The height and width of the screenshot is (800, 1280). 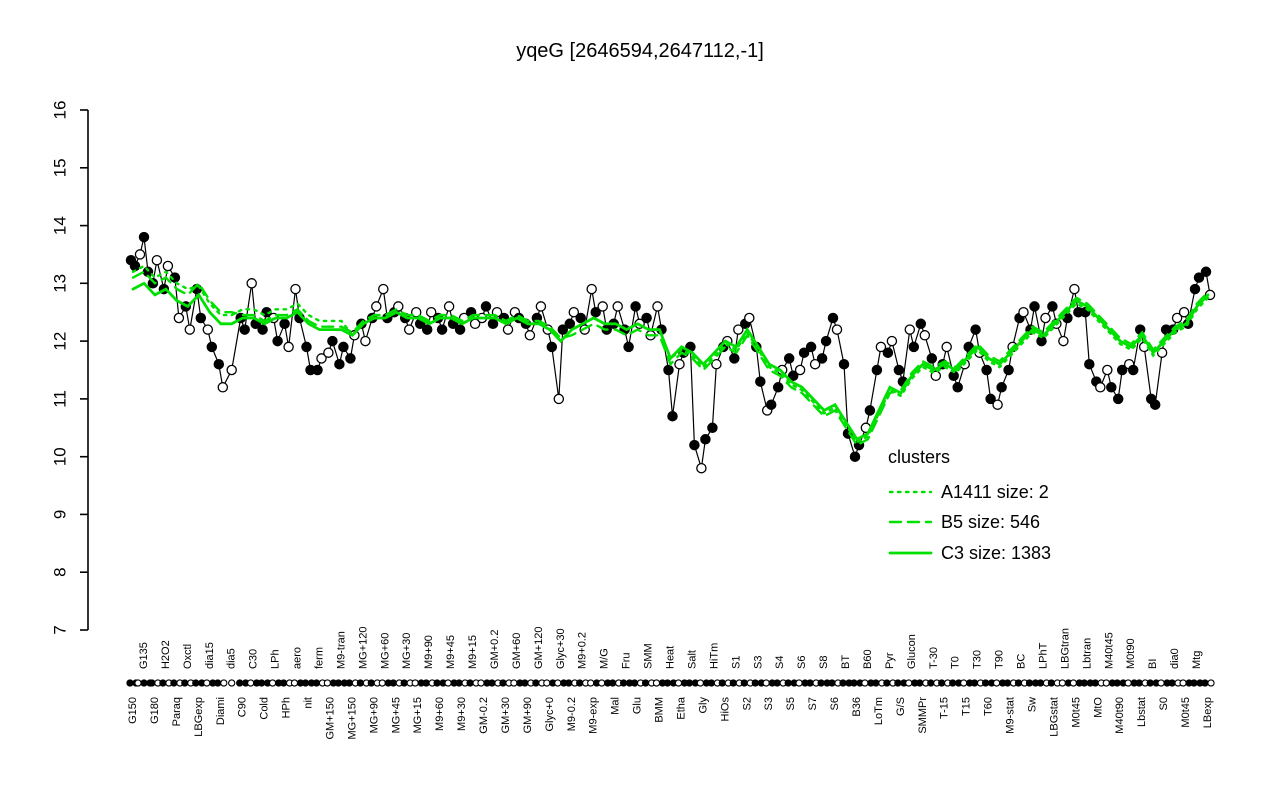 I want to click on x-condition-label: LBexp, so click(x=1208, y=712).